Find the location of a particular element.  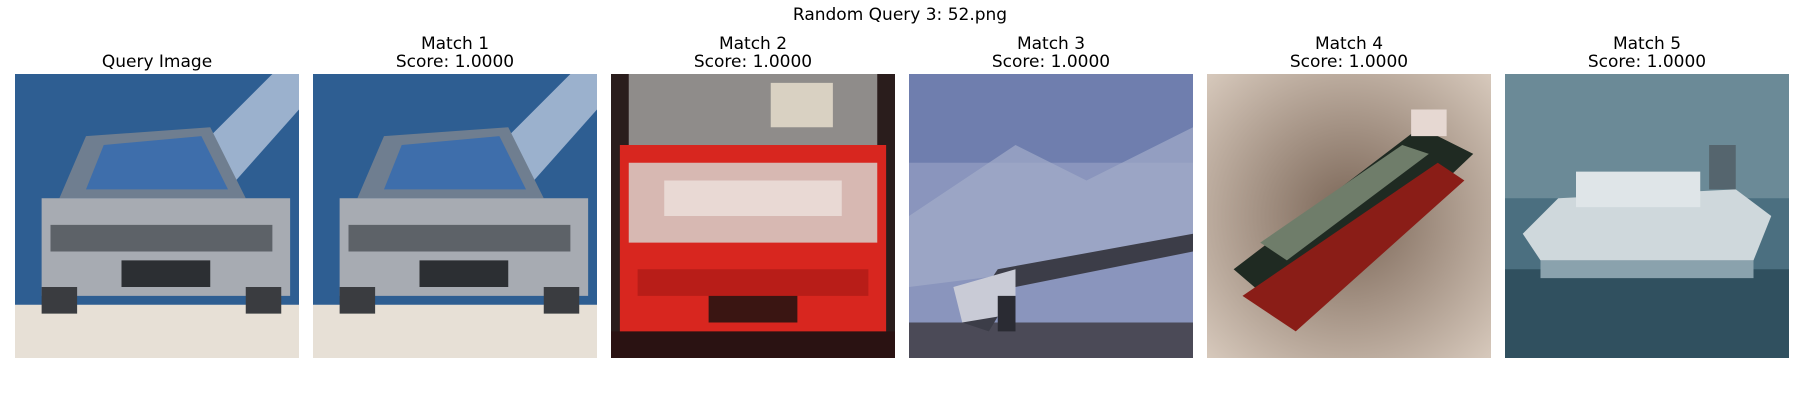

panel-title: Match 2 Score: 1.0000 is located at coordinates (753, 51).